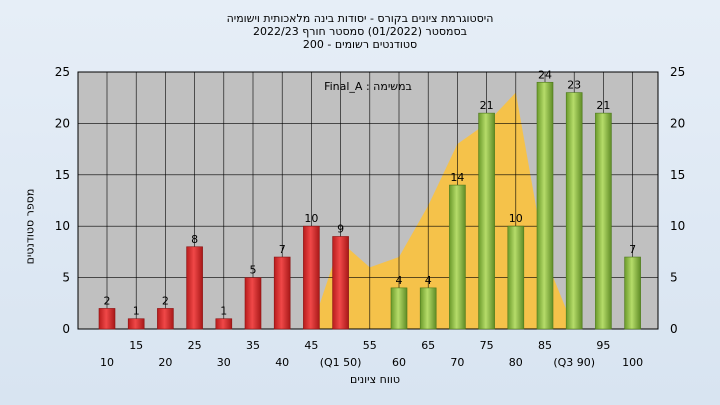 This screenshot has height=405, width=720. What do you see at coordinates (66, 329) in the screenshot?
I see `y-tick-label-left: 0` at bounding box center [66, 329].